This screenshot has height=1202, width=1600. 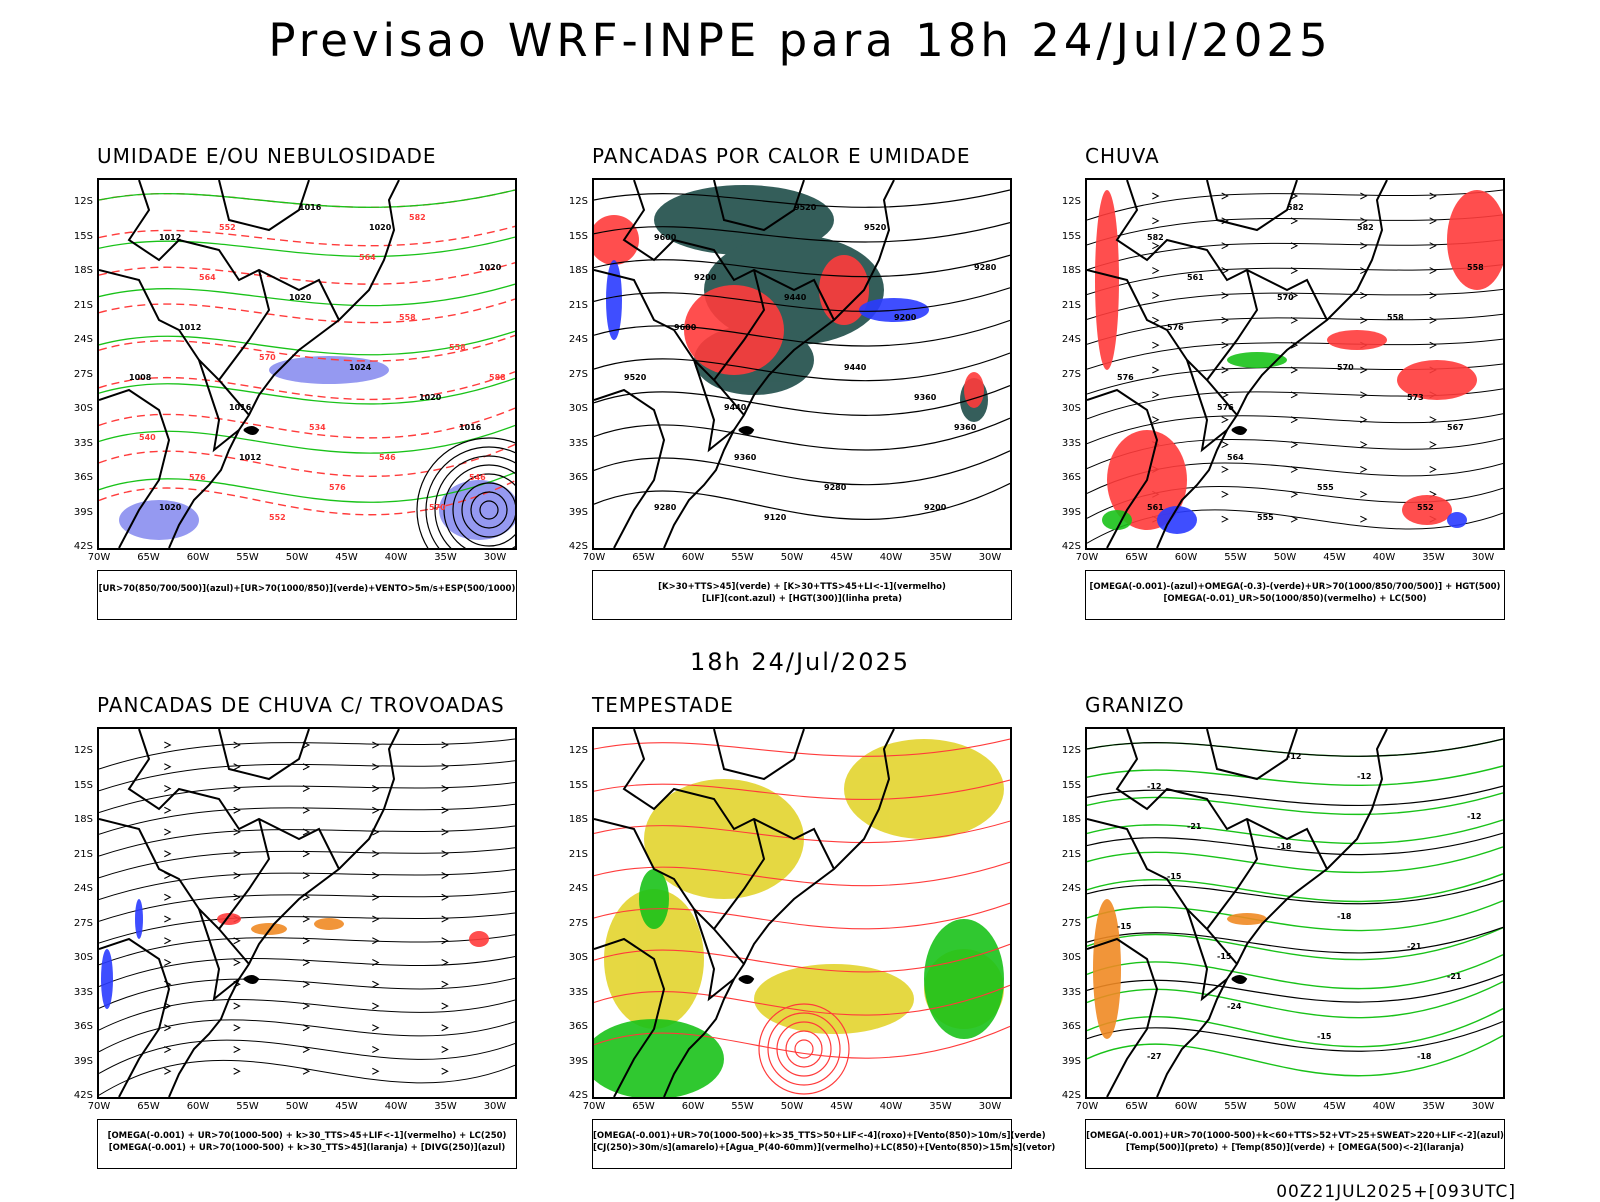 I want to click on contour-value-label: 1016, so click(x=470, y=427).